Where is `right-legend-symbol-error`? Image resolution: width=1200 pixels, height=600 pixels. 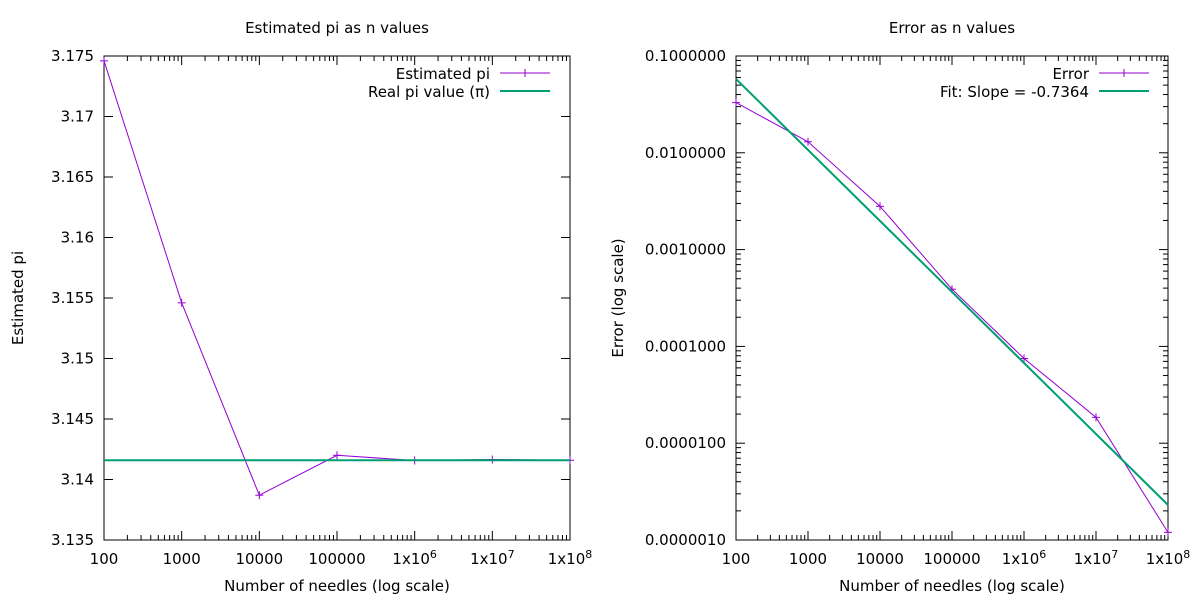
right-legend-symbol-error is located at coordinates (1124, 73).